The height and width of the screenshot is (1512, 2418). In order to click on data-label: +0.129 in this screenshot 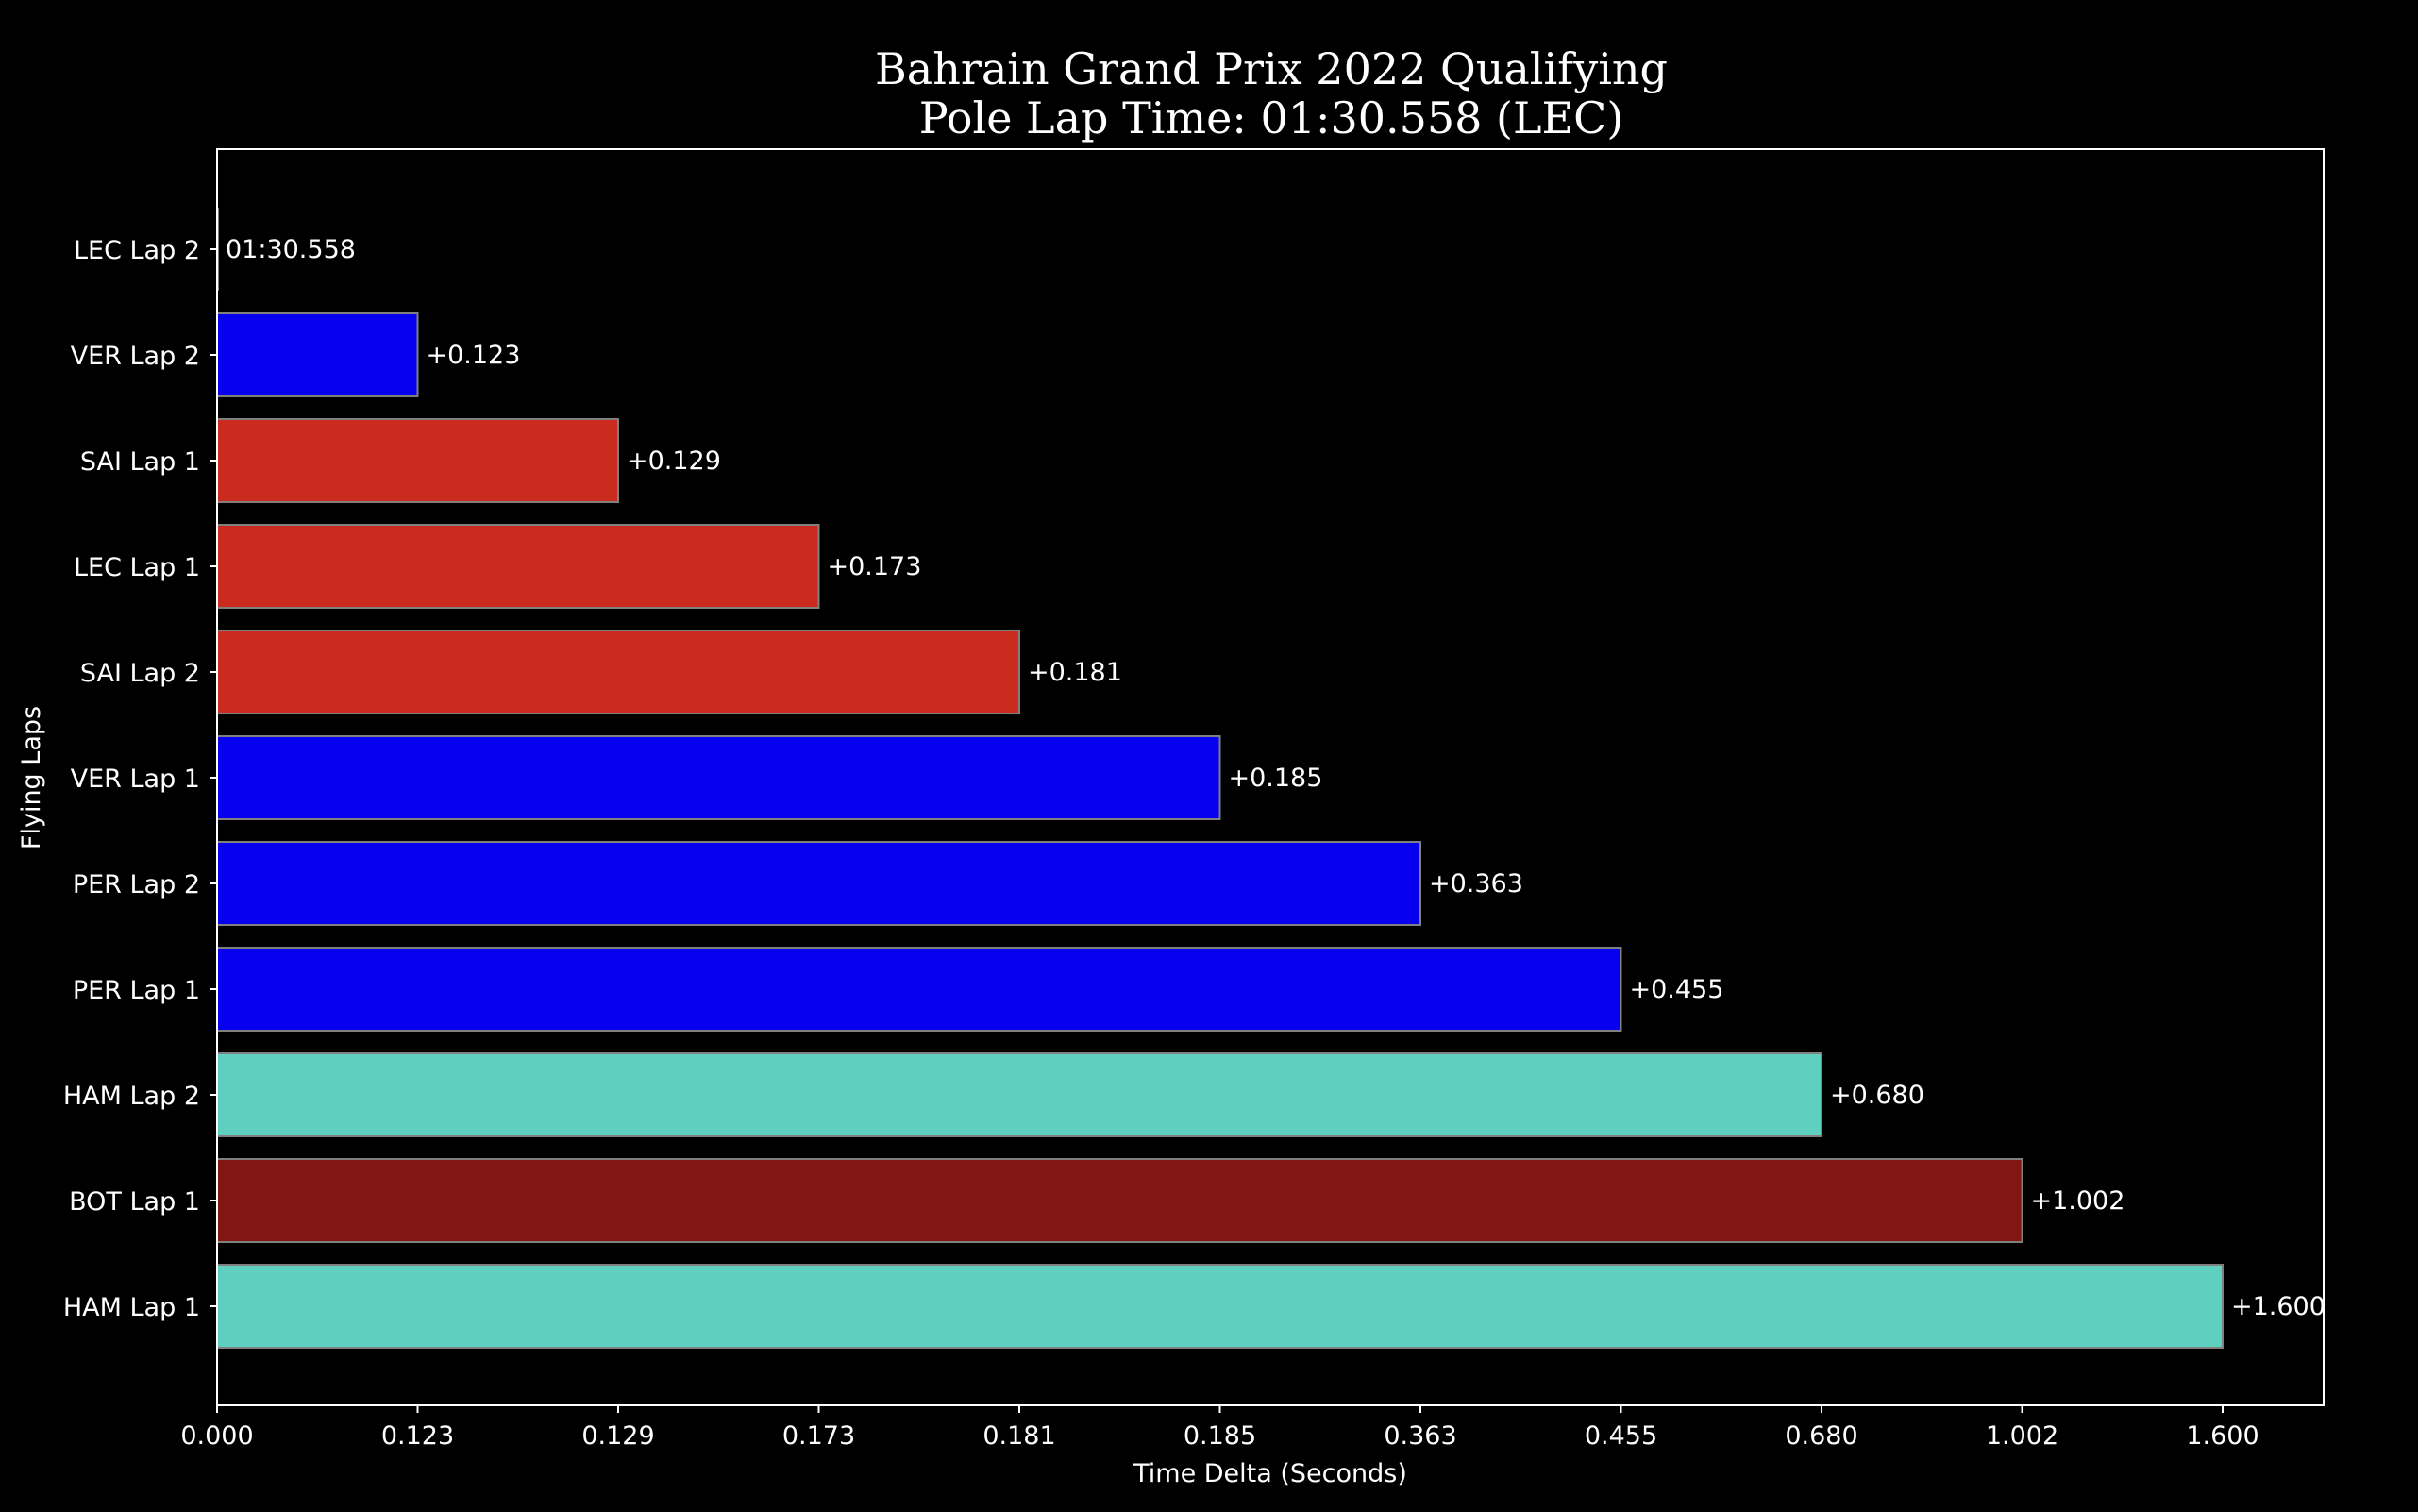, I will do `click(674, 461)`.